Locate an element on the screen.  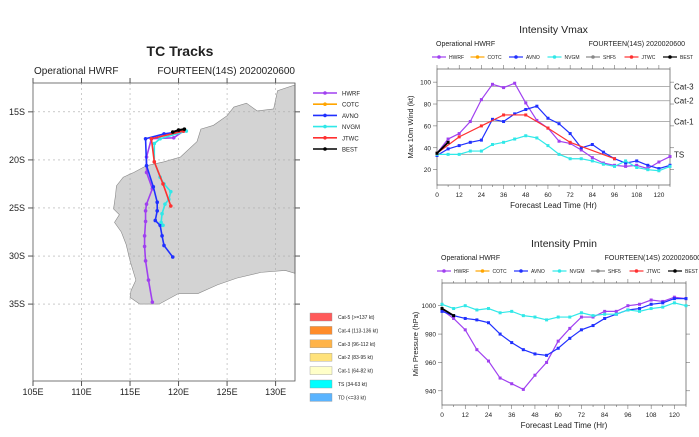
series-line-best is located at coordinates (448, 312).